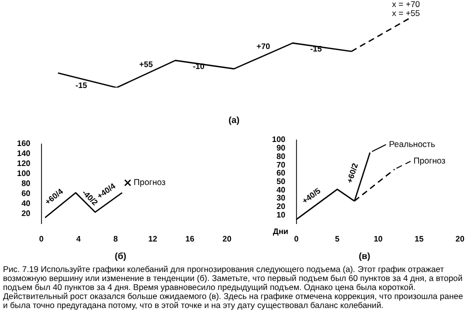 Image resolution: width=470 pixels, height=327 pixels. I want to click on series-label: Прогноз, so click(150, 182).